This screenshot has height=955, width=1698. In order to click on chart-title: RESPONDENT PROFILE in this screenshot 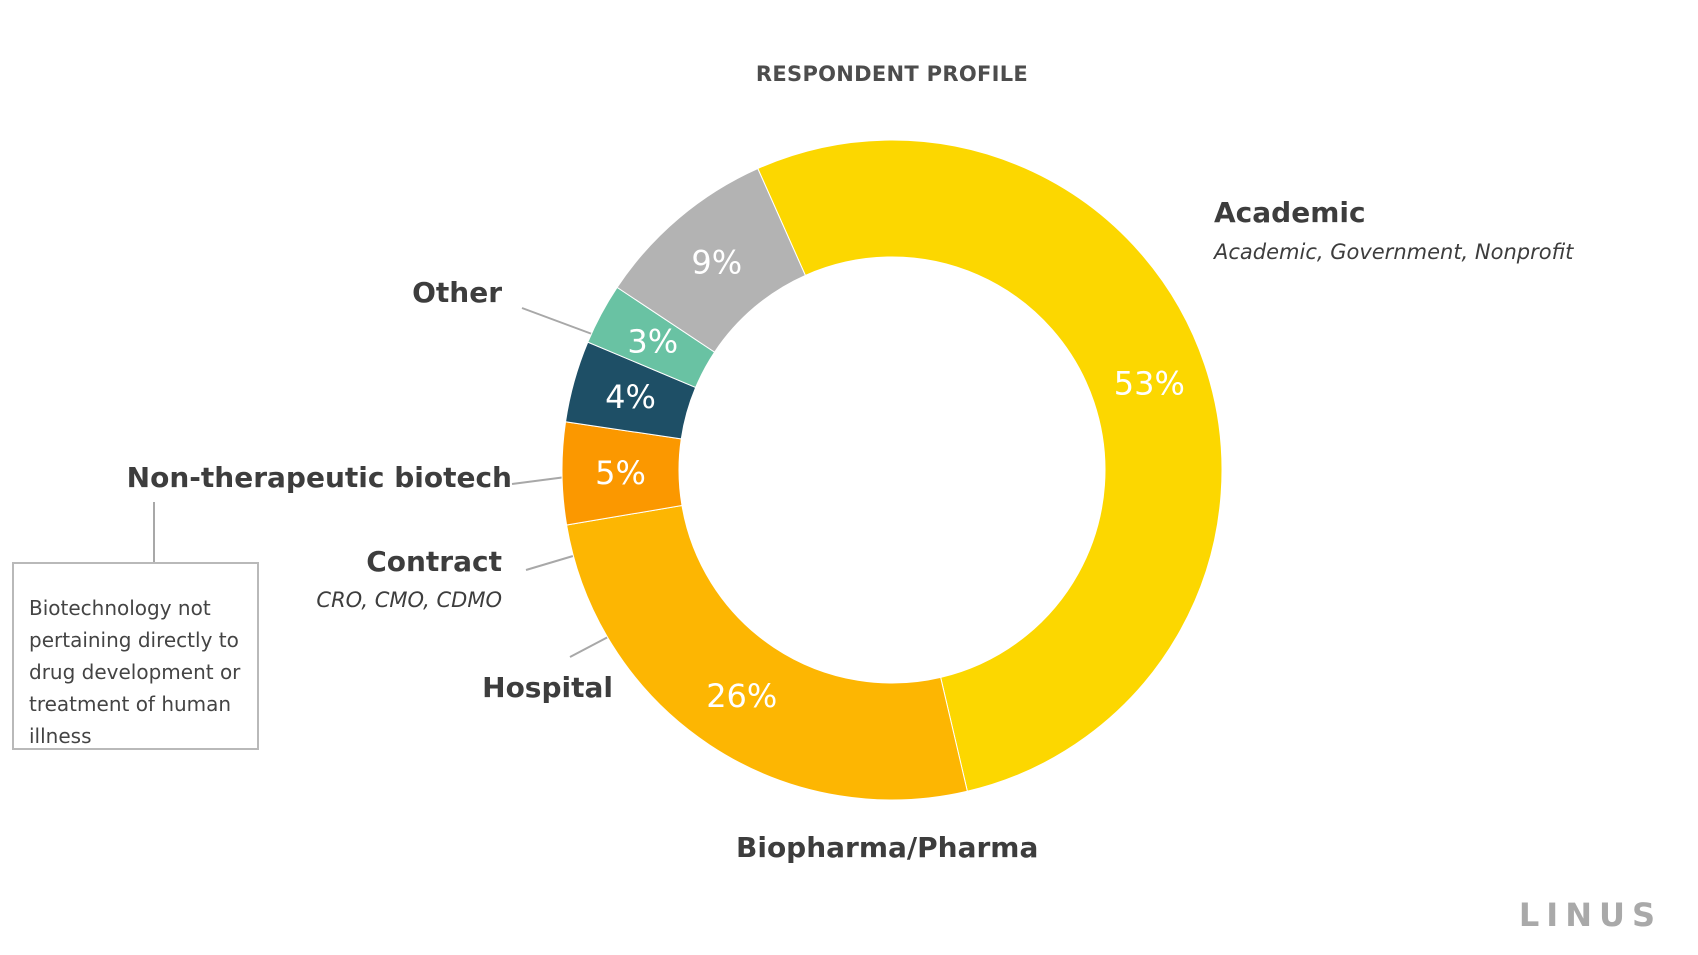, I will do `click(892, 74)`.